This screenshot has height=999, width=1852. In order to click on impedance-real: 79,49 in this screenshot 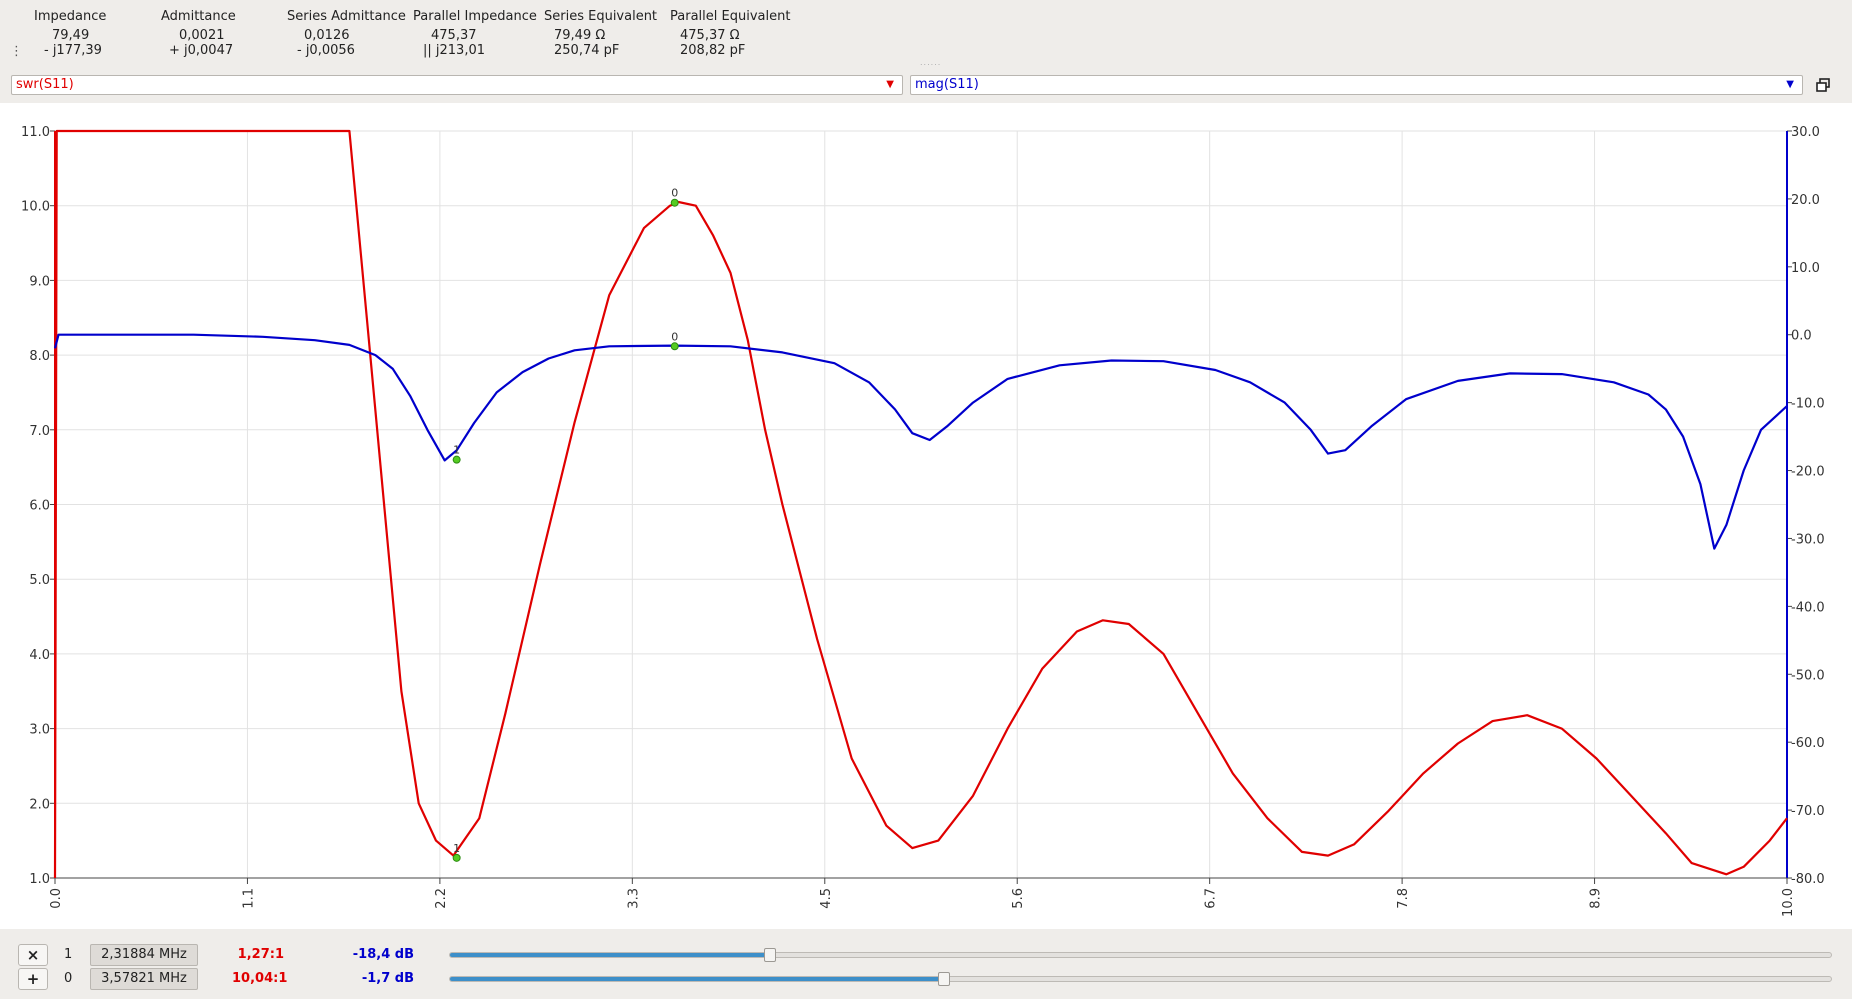, I will do `click(71, 35)`.